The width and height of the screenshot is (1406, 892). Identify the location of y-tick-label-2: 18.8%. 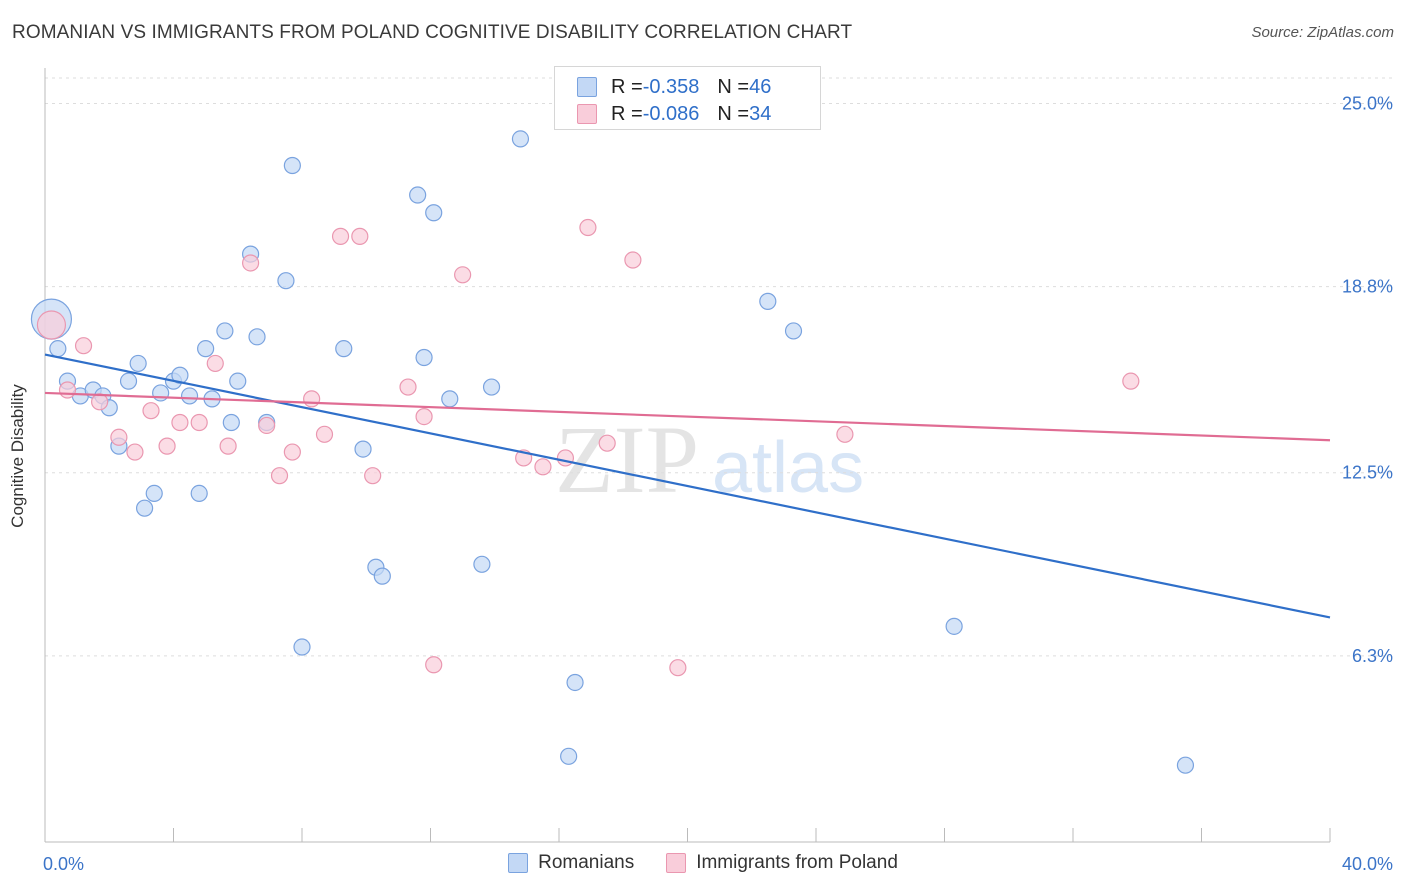
(1367, 287).